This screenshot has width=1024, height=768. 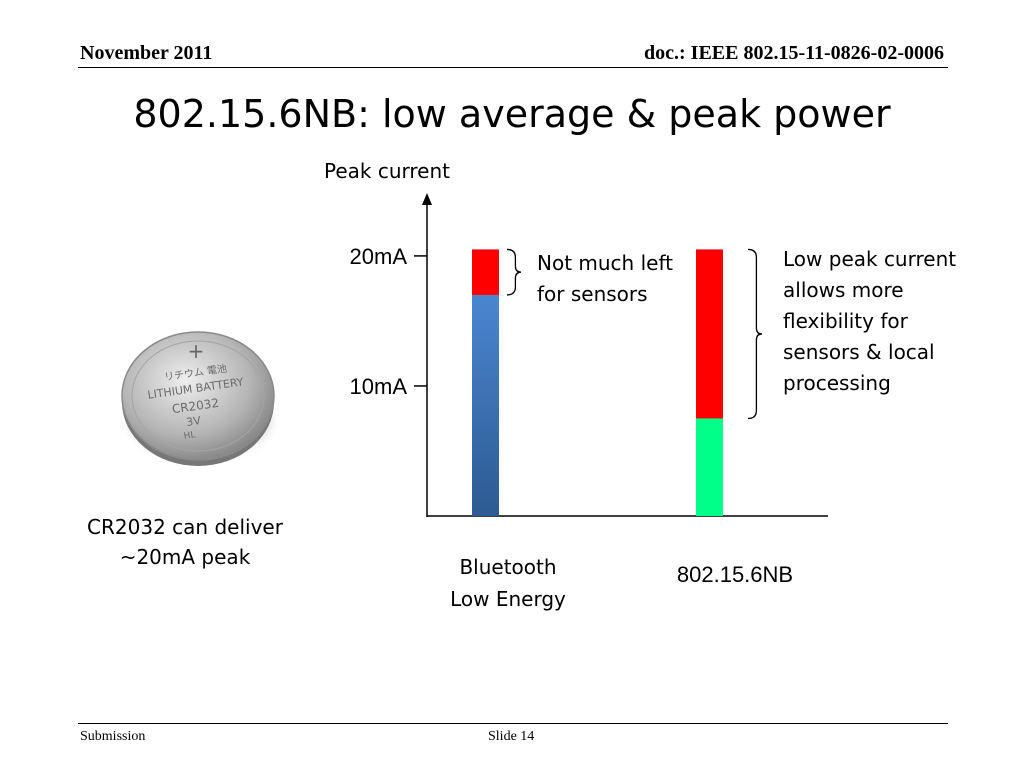 What do you see at coordinates (427, 199) in the screenshot?
I see `y-axis-arrow-icon` at bounding box center [427, 199].